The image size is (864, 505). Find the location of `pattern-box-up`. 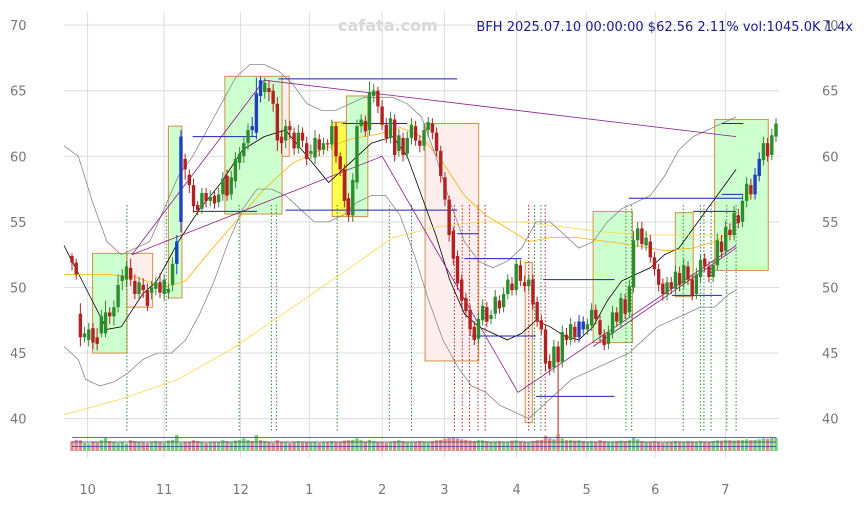

pattern-box-up is located at coordinates (110, 303).